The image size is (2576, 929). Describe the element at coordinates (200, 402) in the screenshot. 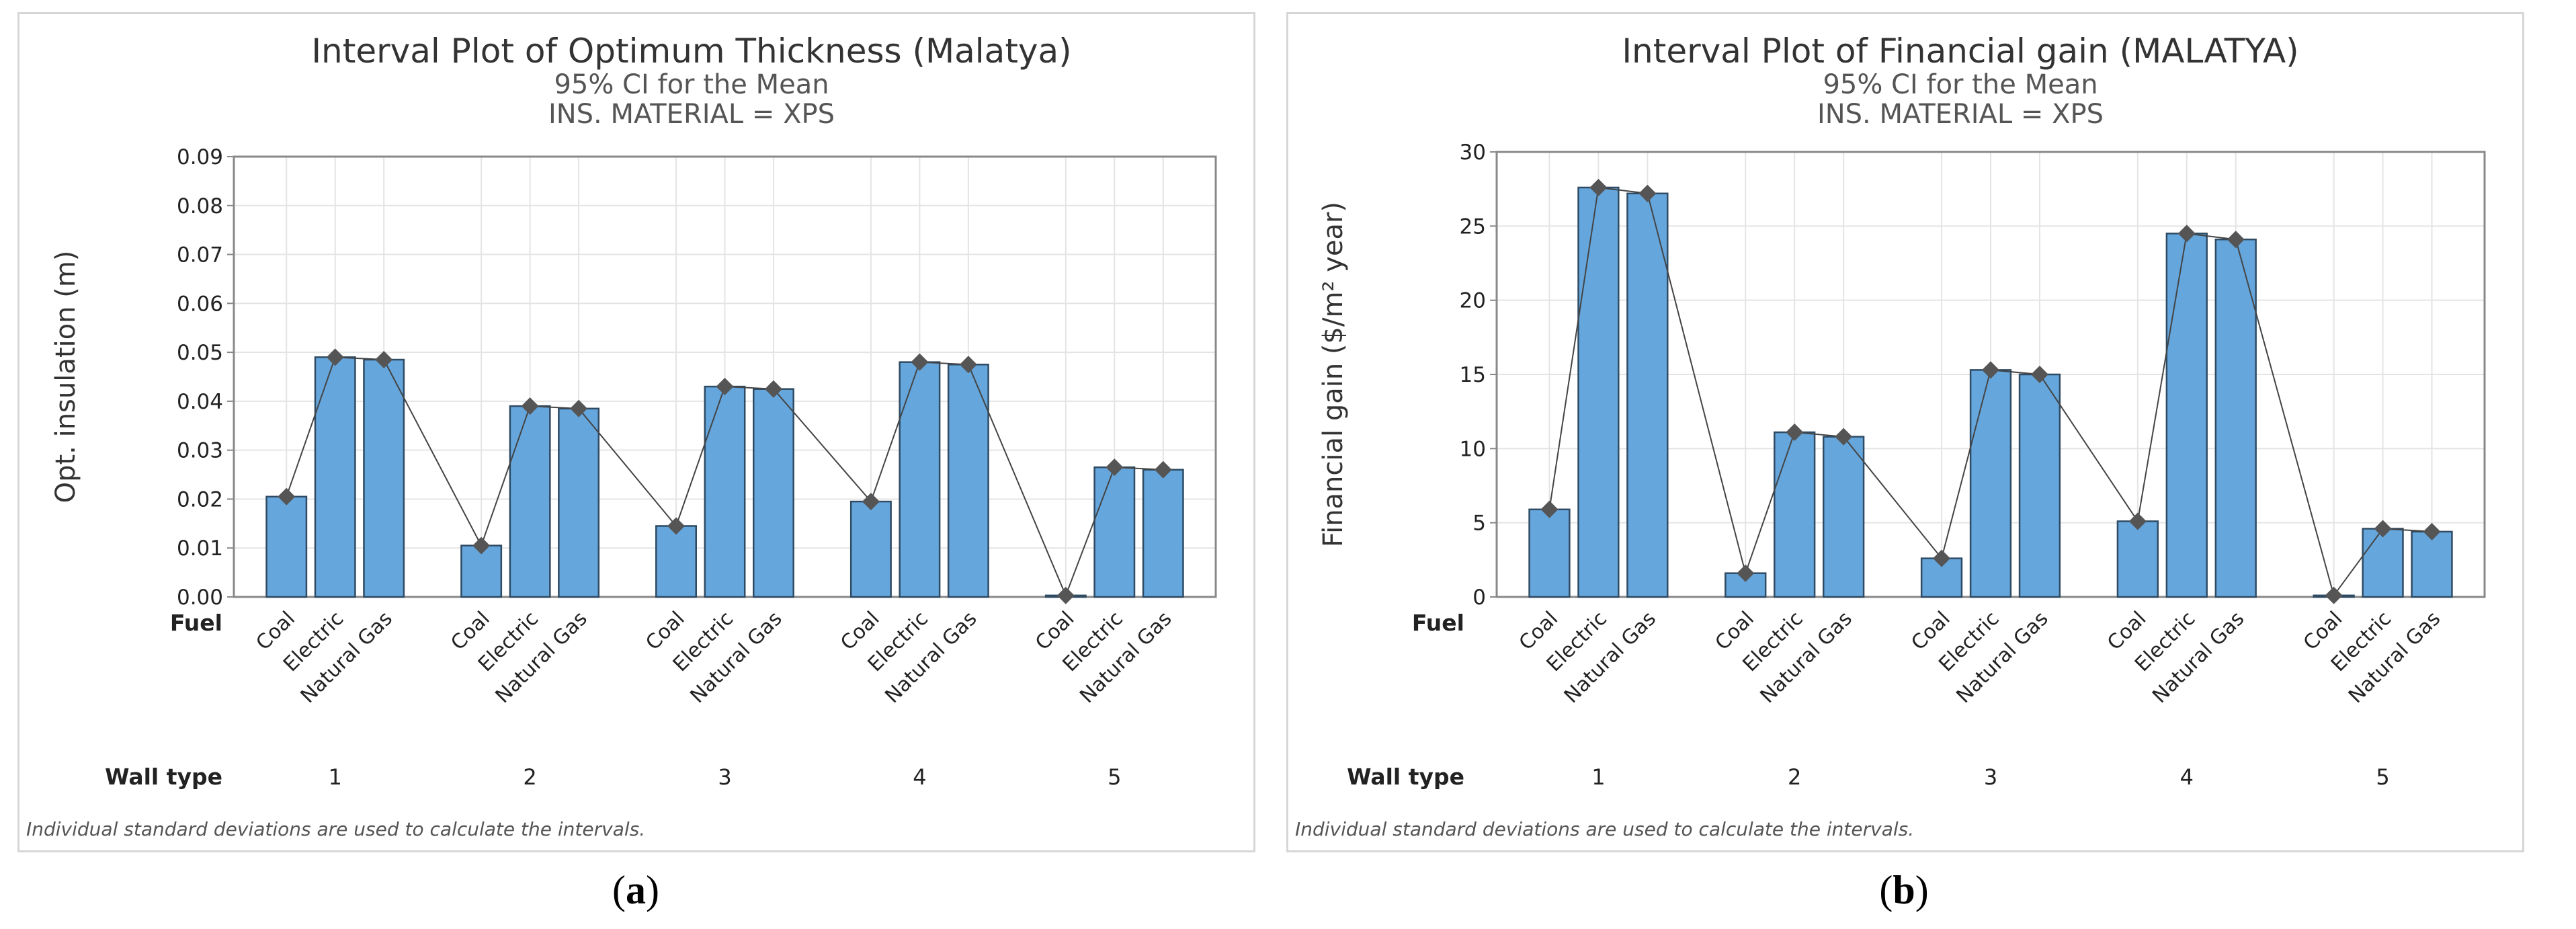

I see `y-tick-label: 0.04` at that location.